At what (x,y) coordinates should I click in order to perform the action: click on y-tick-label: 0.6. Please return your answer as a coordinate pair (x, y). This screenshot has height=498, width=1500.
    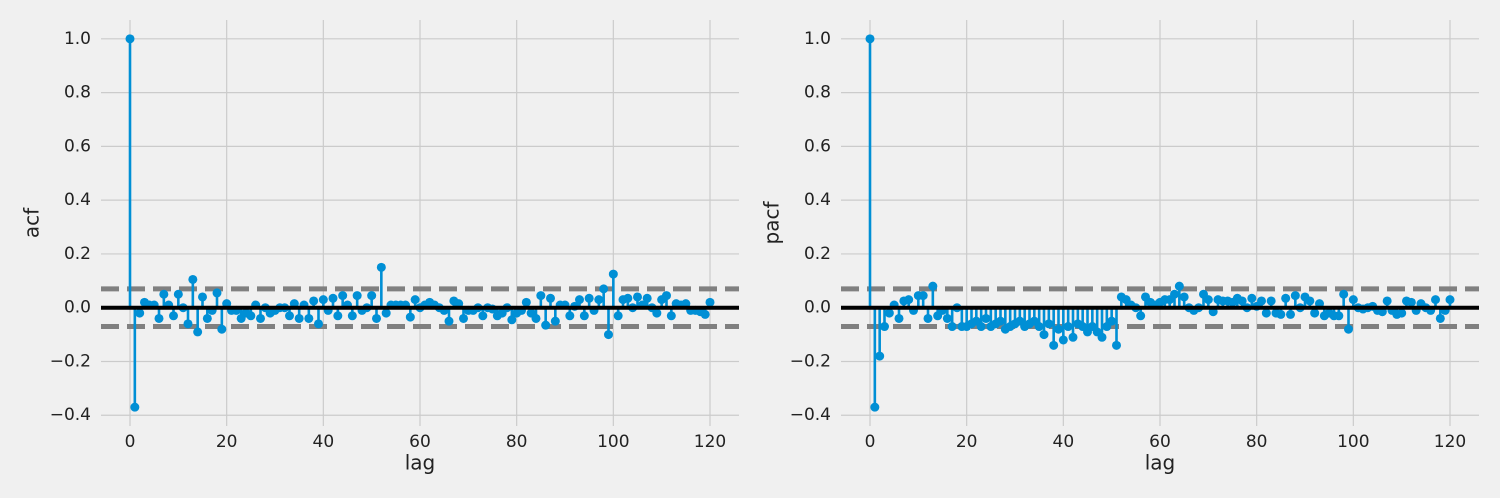
    Looking at the image, I should click on (77, 146).